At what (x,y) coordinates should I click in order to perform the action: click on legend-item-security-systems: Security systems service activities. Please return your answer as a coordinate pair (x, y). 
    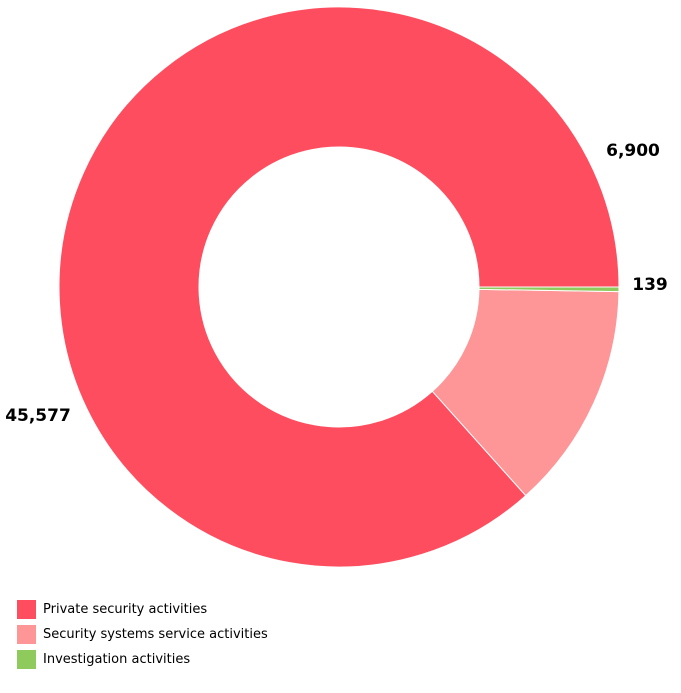
    Looking at the image, I should click on (142, 634).